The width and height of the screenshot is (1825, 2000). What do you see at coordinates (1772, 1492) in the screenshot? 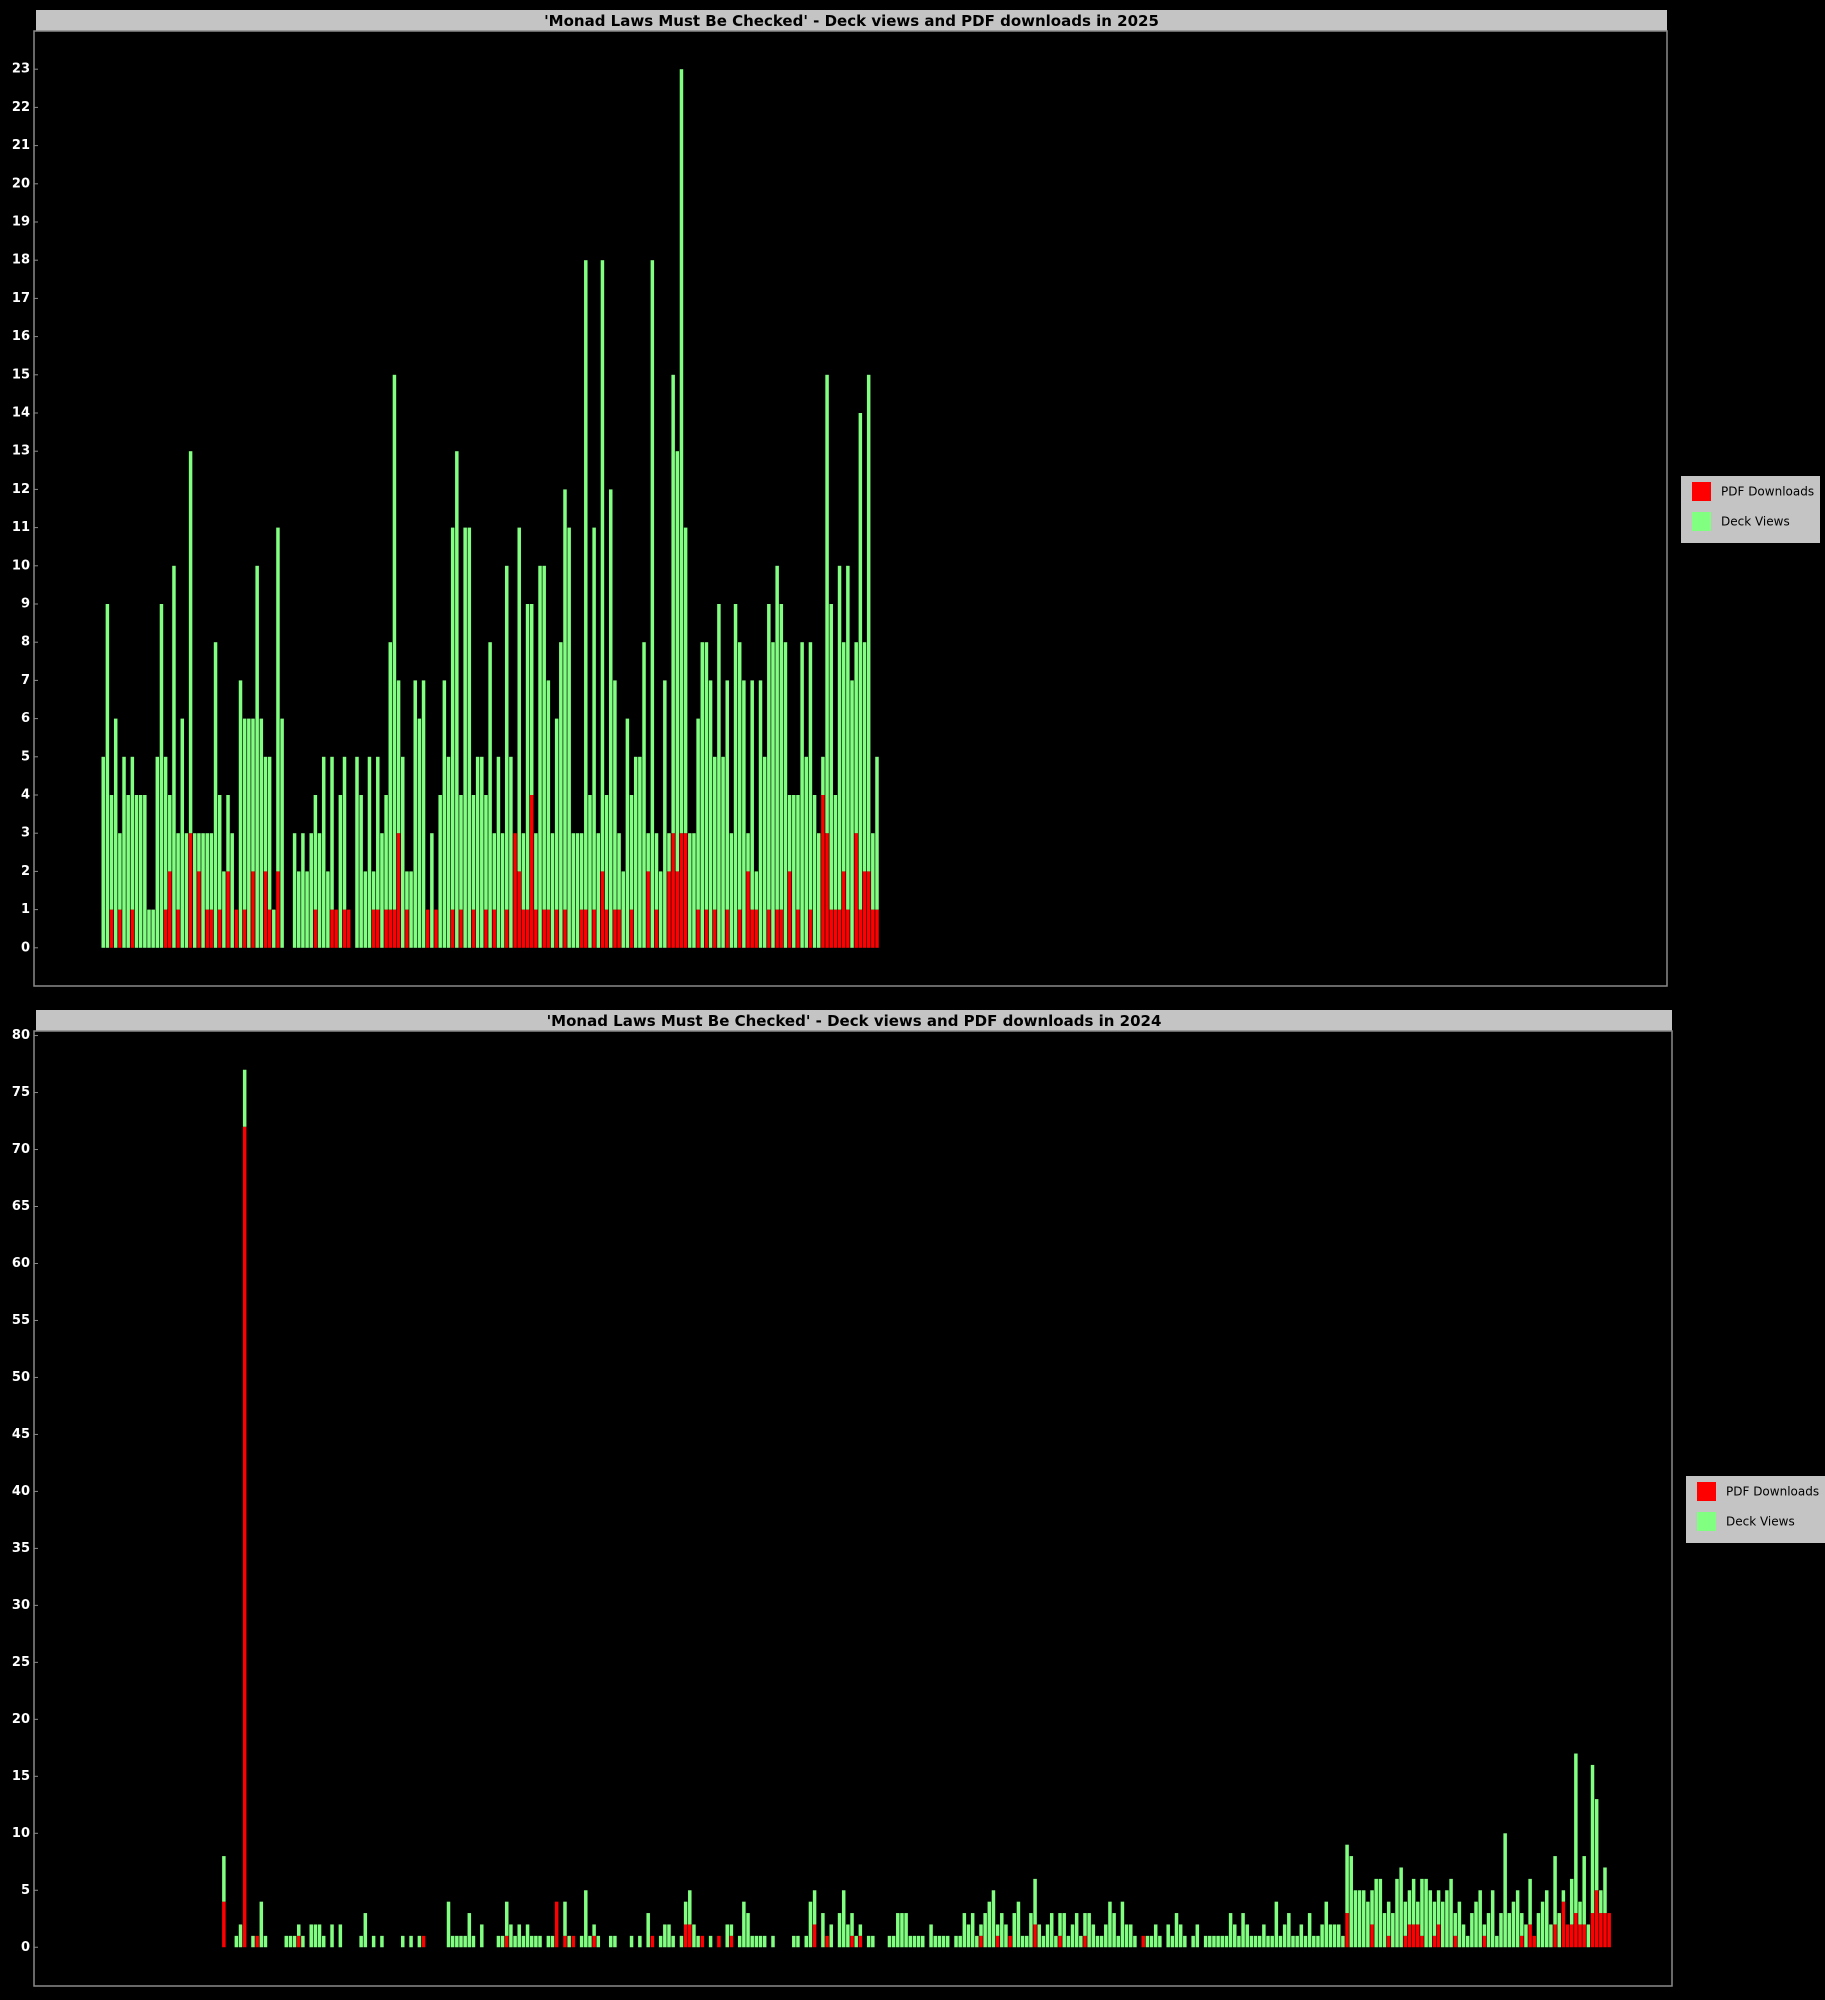
I see `legend-label: PDF Downloads` at bounding box center [1772, 1492].